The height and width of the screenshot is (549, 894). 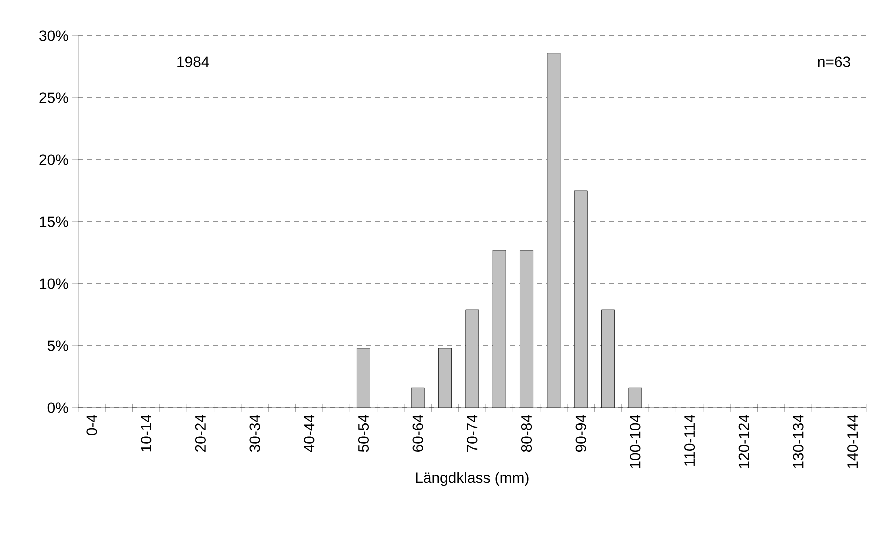 I want to click on annotation: n=63, so click(x=834, y=62).